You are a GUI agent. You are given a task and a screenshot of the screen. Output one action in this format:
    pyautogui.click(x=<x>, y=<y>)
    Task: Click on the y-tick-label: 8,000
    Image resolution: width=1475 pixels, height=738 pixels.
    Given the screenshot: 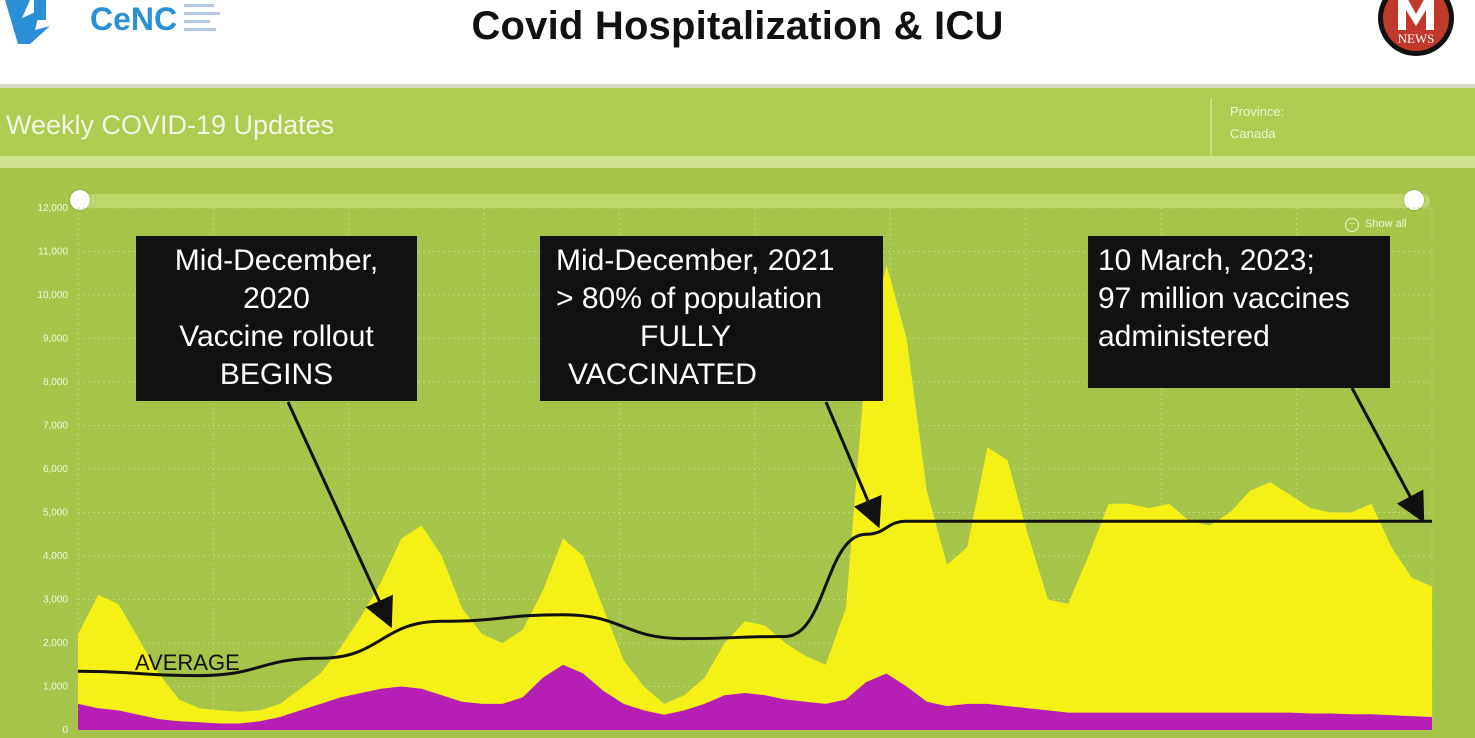 What is the action you would take?
    pyautogui.click(x=55, y=382)
    